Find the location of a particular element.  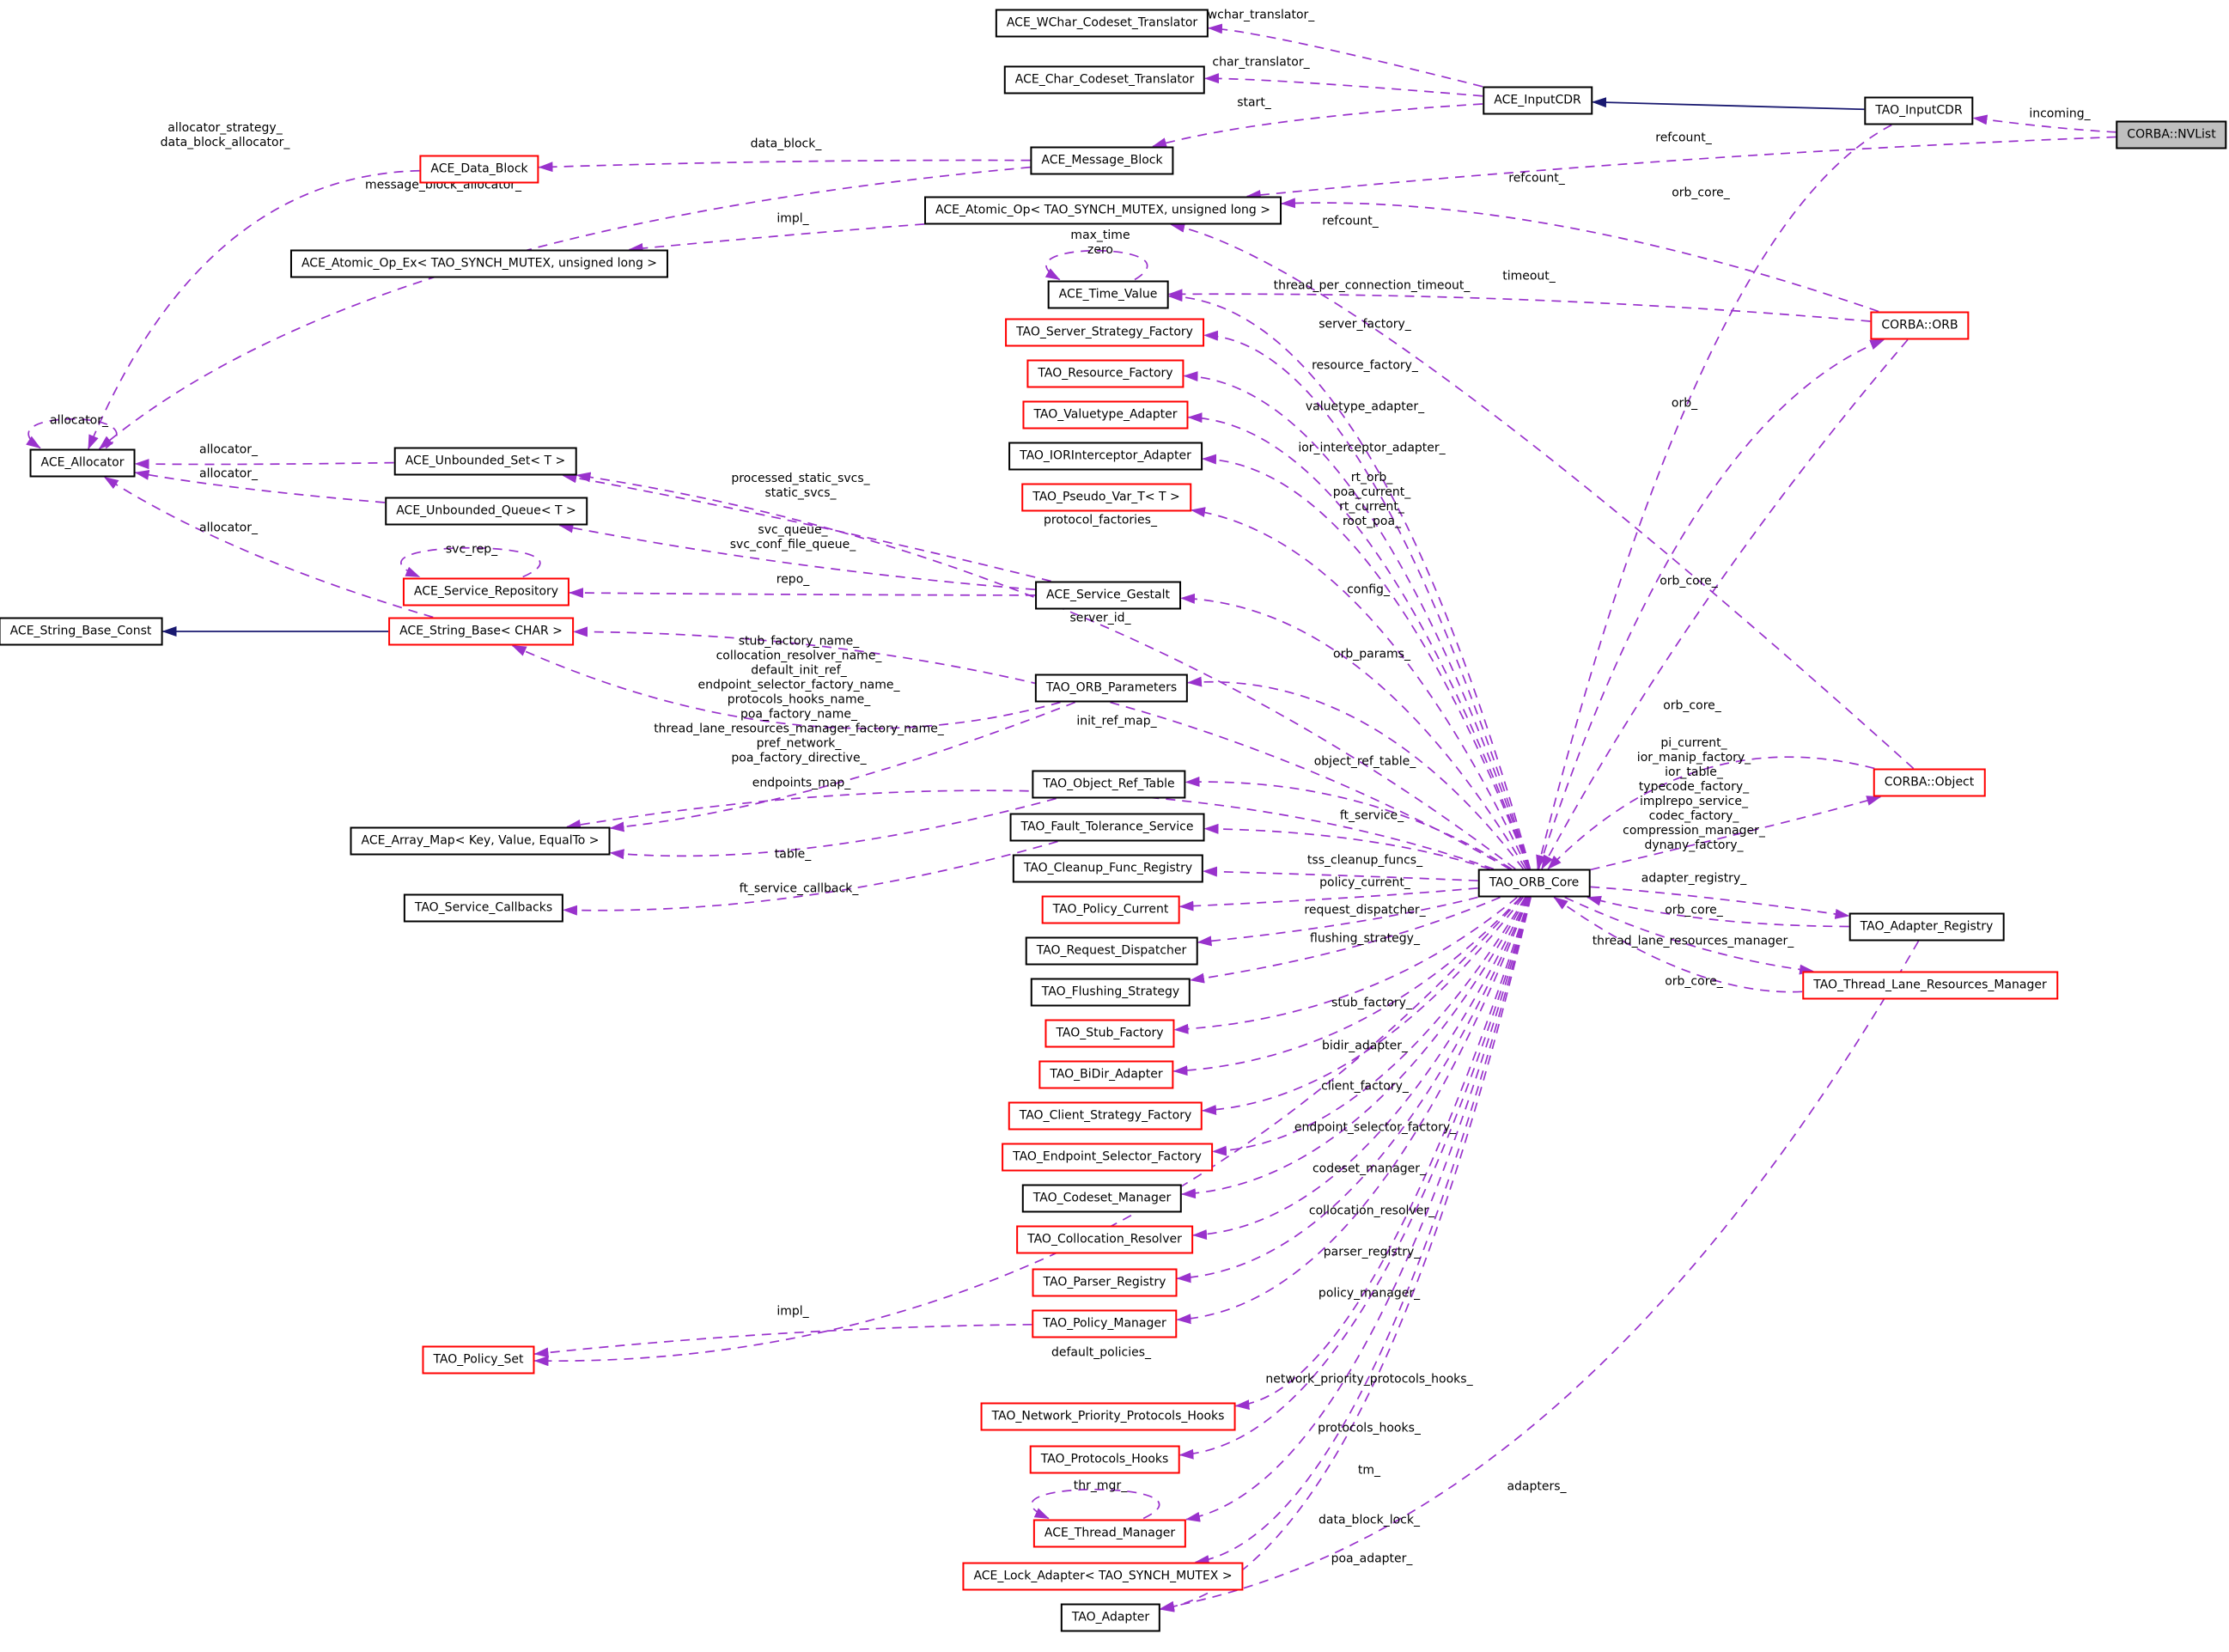

class-node-object_ref_table: TAO_Object_Ref_Table is located at coordinates (1109, 785).